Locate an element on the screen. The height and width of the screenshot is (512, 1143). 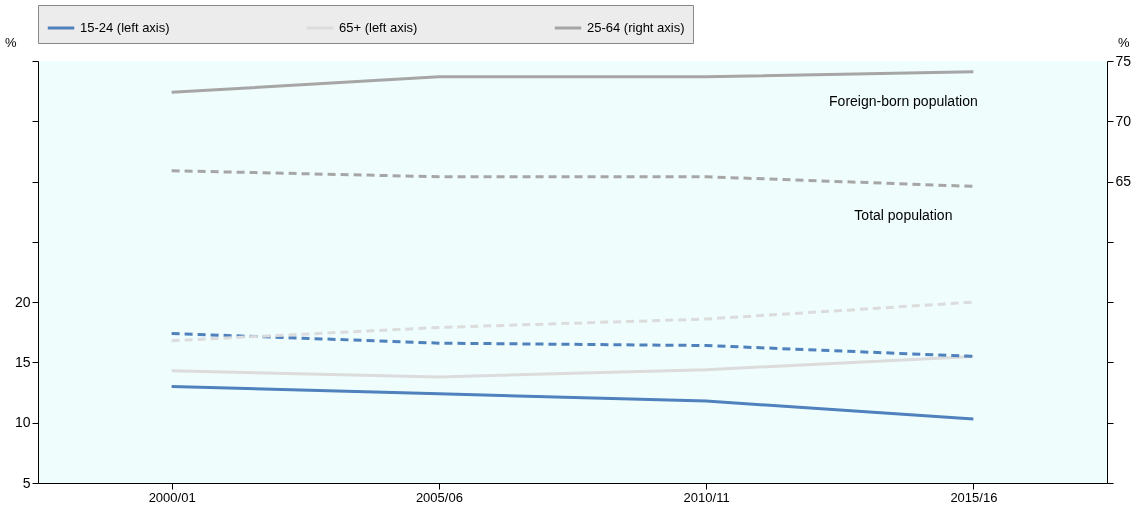
y-tick-label: 10 is located at coordinates (22, 422).